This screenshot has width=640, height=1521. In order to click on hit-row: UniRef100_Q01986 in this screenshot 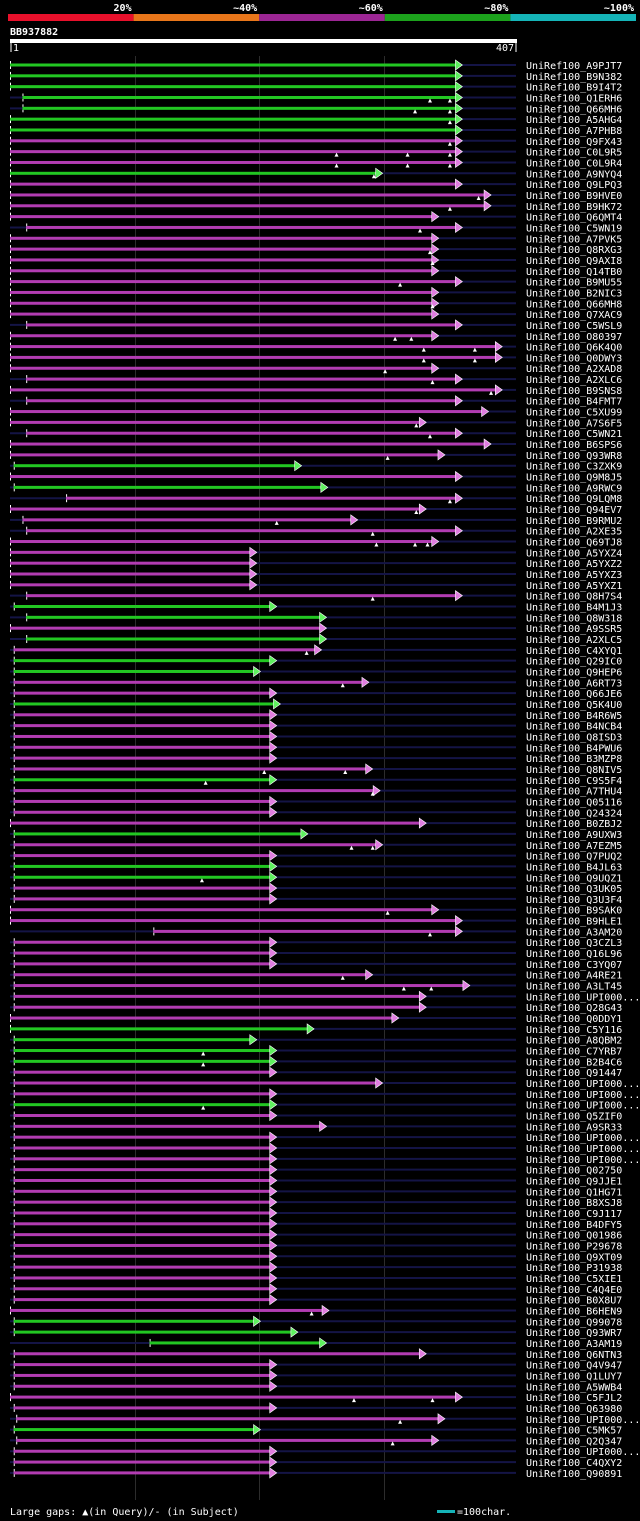, I will do `click(316, 1235)`.